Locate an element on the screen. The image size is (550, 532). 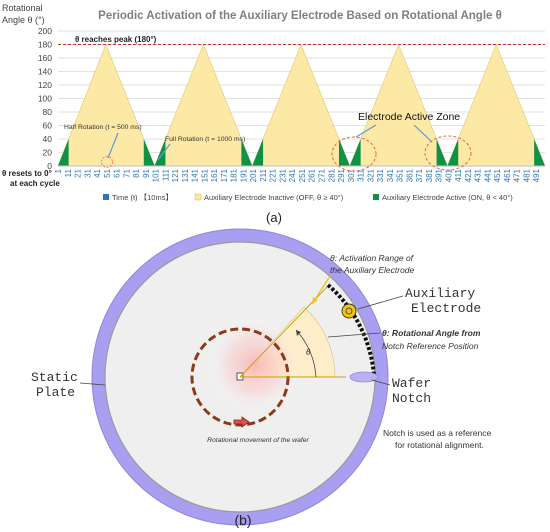
x-axis-label-line2: at each cycle is located at coordinates (35, 183).